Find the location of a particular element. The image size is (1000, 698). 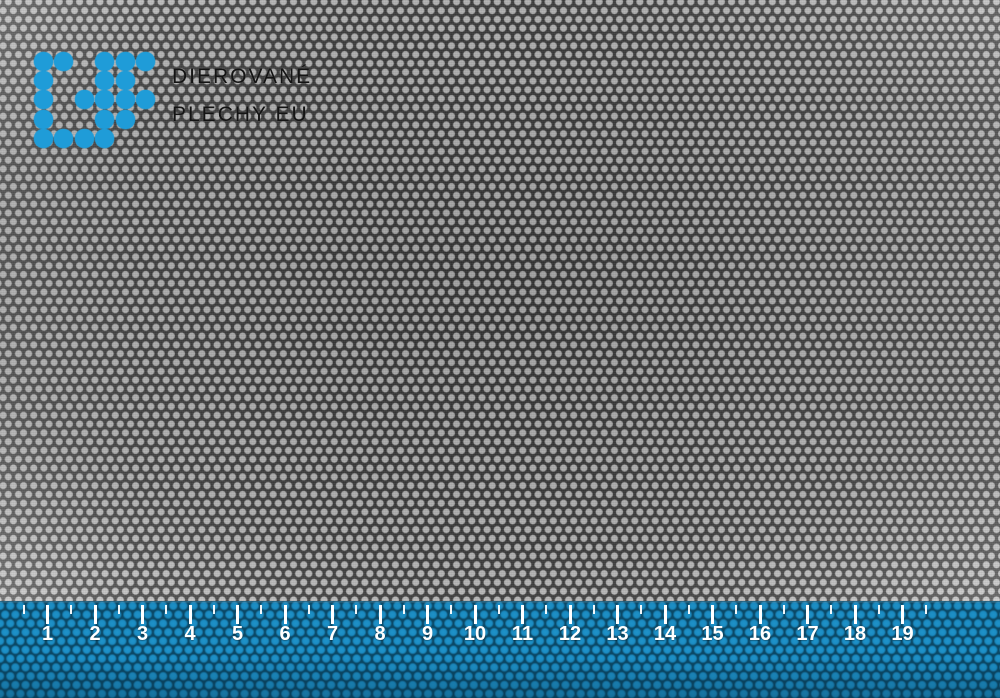

scale-tick-label: 13 is located at coordinates (617, 634).